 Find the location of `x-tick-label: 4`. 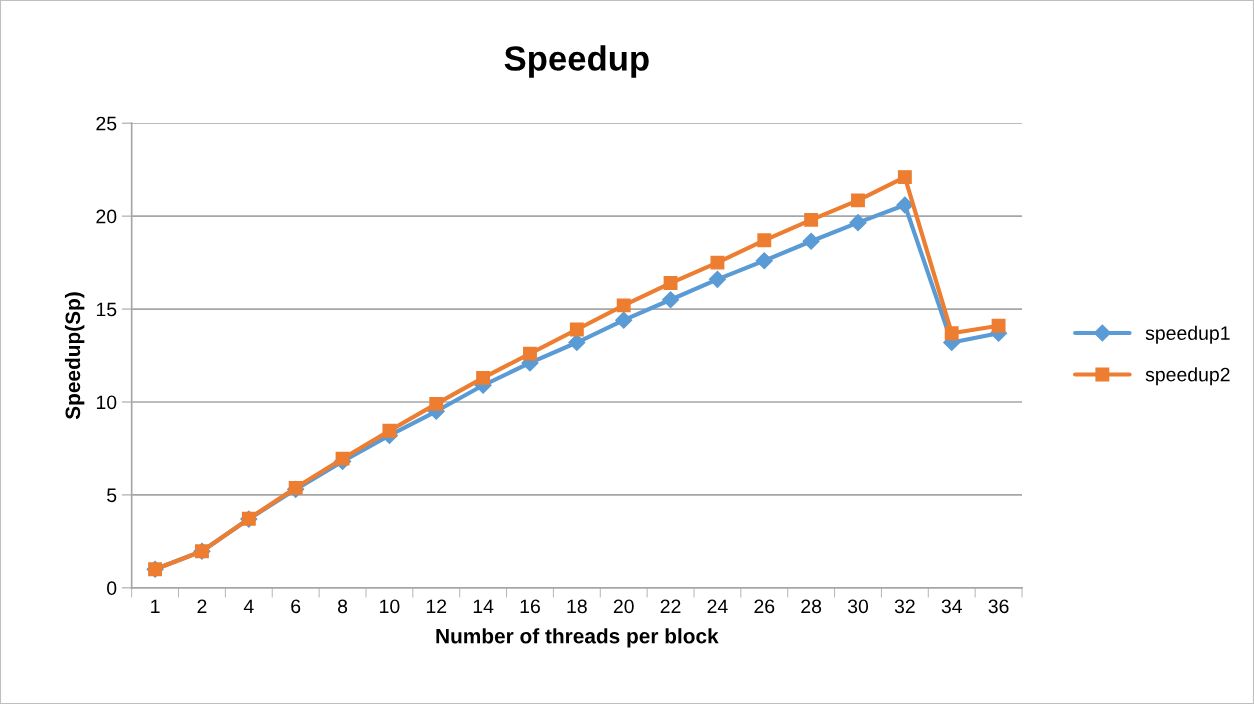

x-tick-label: 4 is located at coordinates (248, 606).